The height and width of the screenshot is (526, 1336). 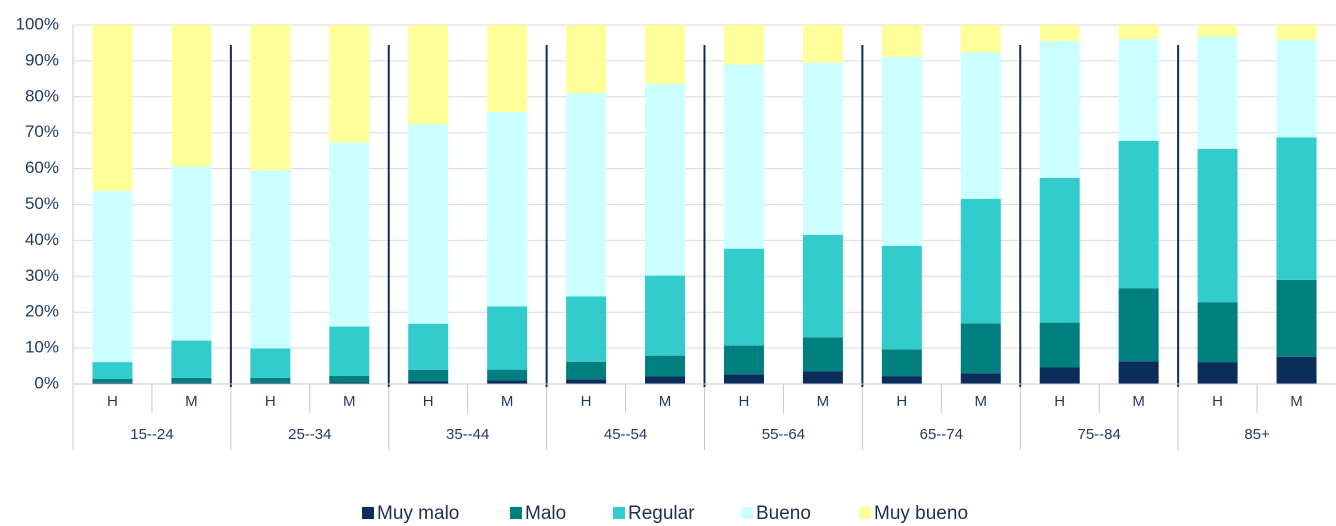 I want to click on group-label: 45--54, so click(x=625, y=434).